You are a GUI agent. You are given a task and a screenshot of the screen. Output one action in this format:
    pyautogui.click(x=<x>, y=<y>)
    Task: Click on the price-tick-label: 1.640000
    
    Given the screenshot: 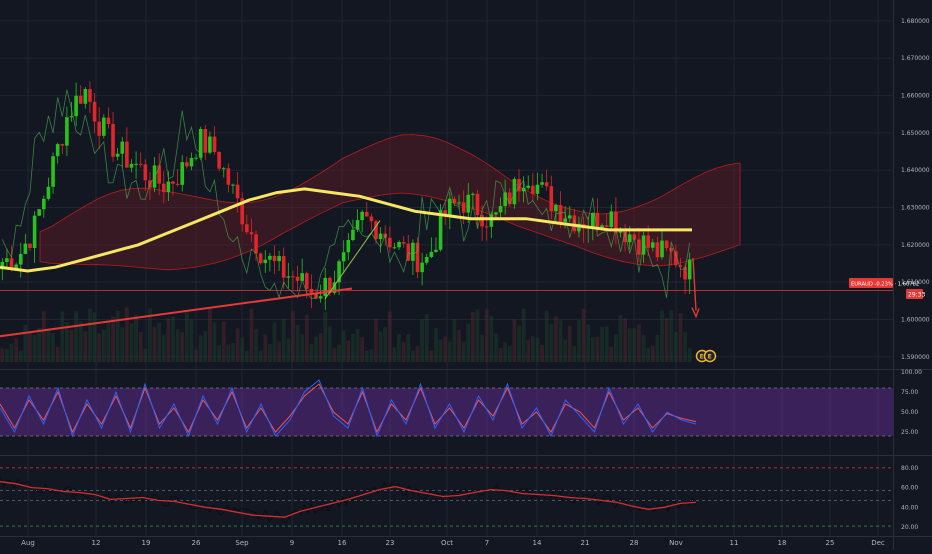 What is the action you would take?
    pyautogui.click(x=915, y=170)
    